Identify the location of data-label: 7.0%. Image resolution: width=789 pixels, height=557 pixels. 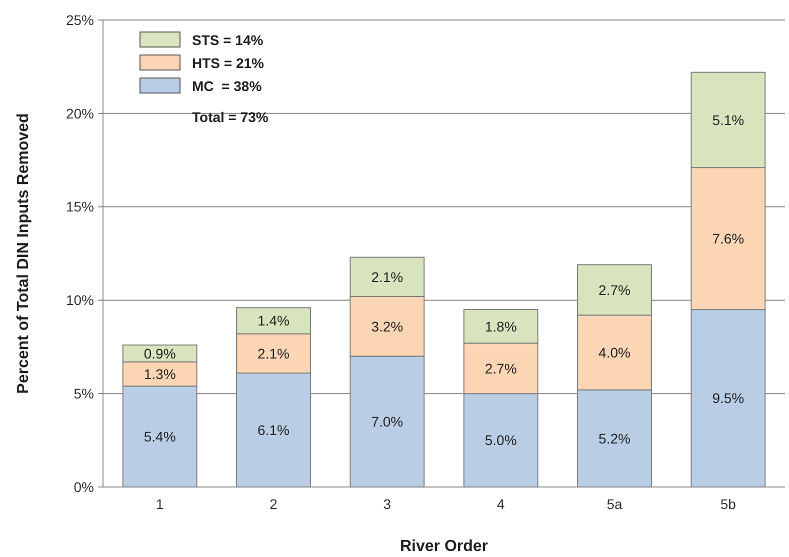
(387, 422).